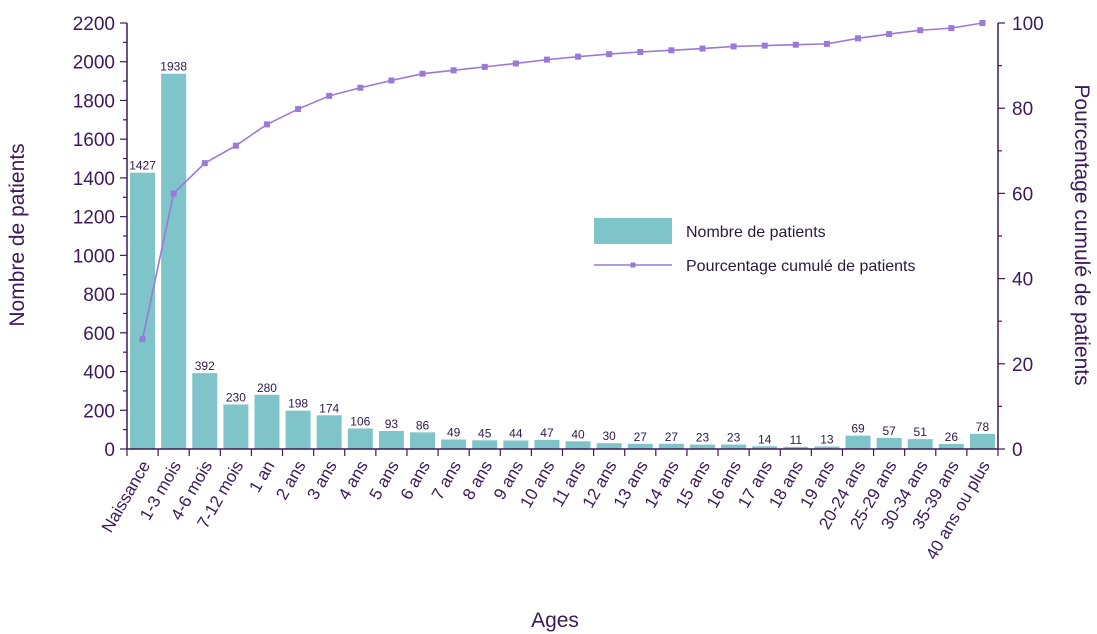  Describe the element at coordinates (142, 166) in the screenshot. I see `bar-value-label: 1427` at that location.